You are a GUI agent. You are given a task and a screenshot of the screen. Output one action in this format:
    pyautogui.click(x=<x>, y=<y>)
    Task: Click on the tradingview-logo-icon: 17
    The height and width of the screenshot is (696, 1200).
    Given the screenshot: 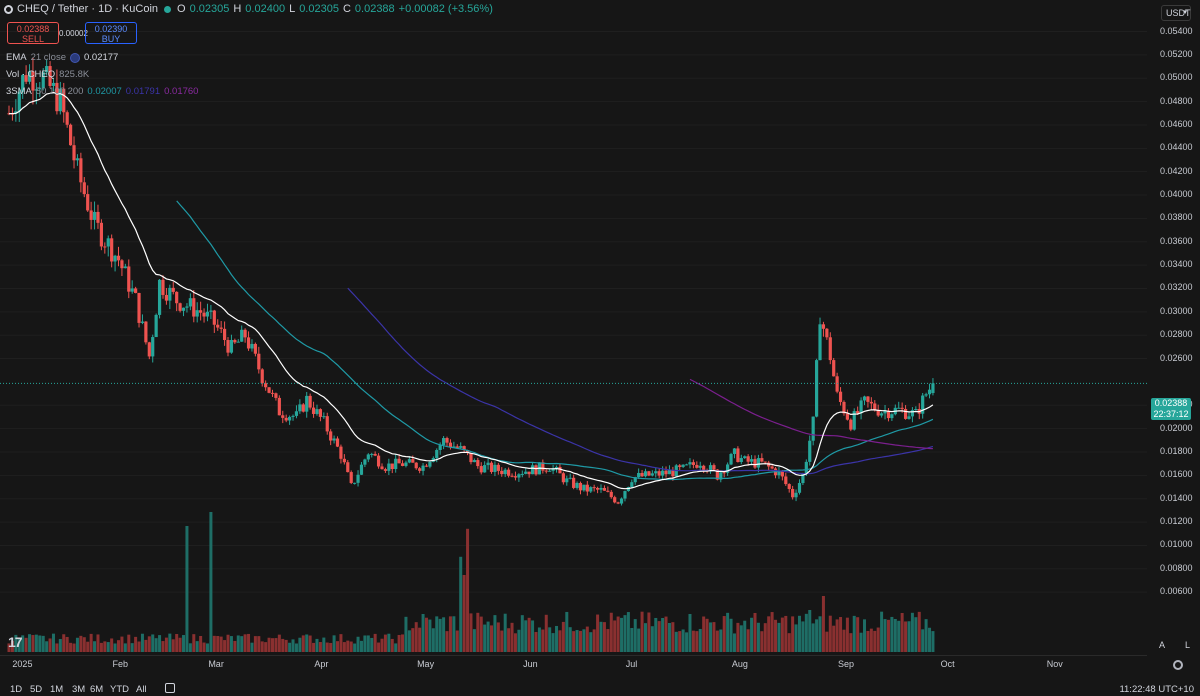 What is the action you would take?
    pyautogui.click(x=15, y=642)
    